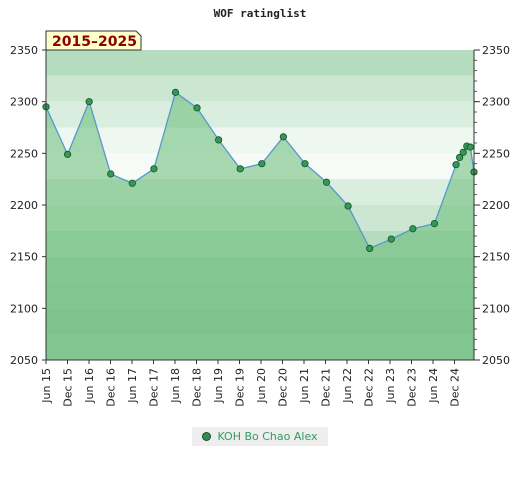  What do you see at coordinates (240, 387) in the screenshot?
I see `x-tick-label: Dec 19` at bounding box center [240, 387].